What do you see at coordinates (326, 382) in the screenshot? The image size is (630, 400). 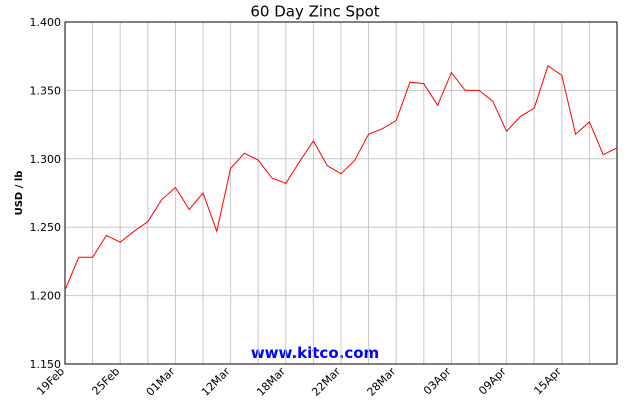 I see `x-tick-label: 22Mar` at bounding box center [326, 382].